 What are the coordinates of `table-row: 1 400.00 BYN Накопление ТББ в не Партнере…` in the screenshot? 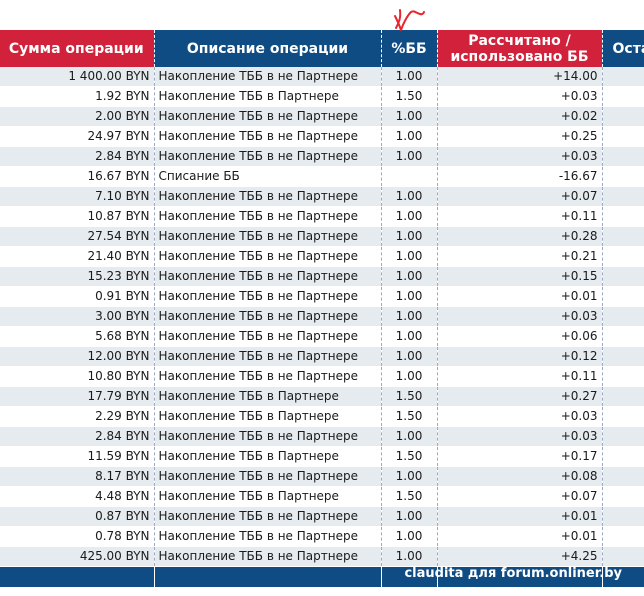 It's located at (322, 77).